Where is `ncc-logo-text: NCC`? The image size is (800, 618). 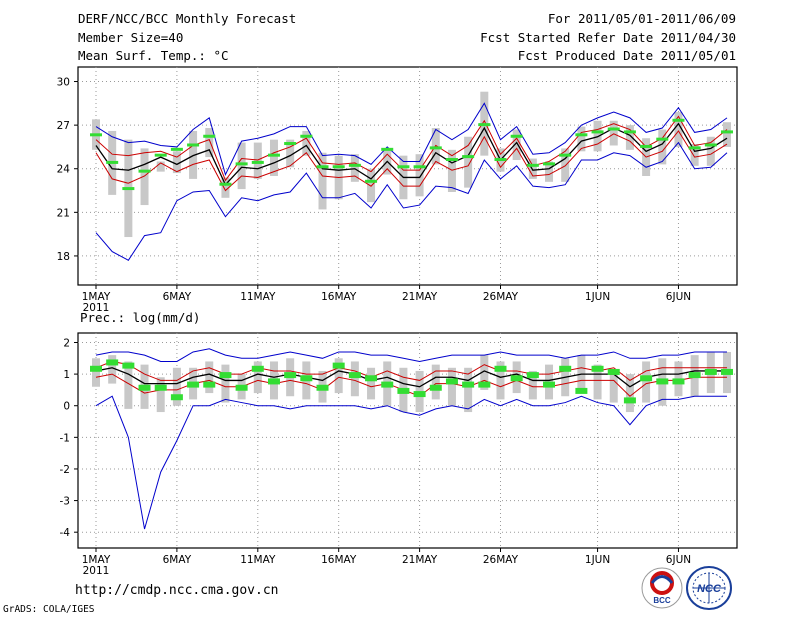 ncc-logo-text: NCC is located at coordinates (709, 589).